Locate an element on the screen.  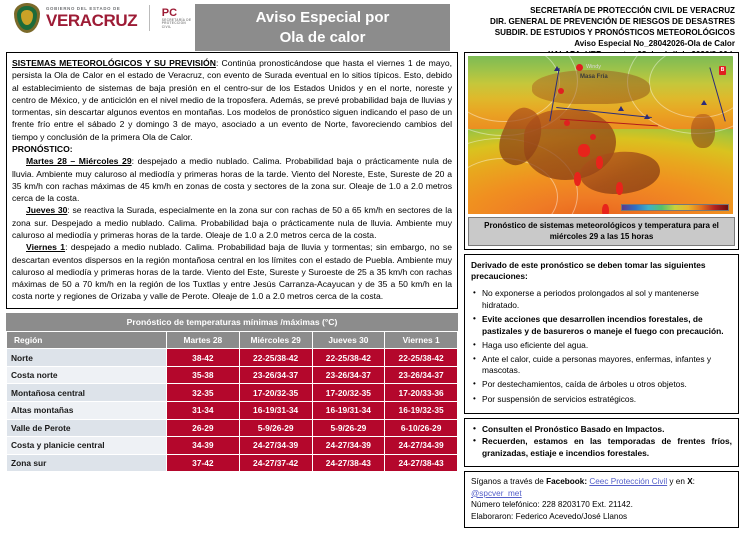
usa-landmass is located at coordinates (591, 87).